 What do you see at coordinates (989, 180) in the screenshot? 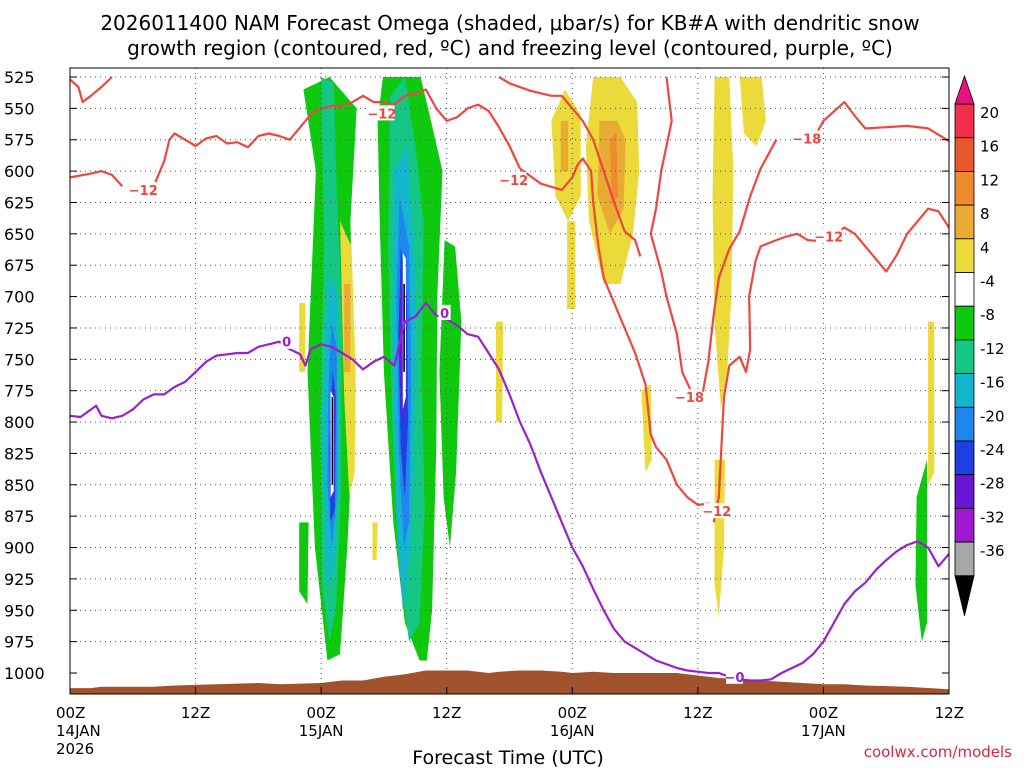
I see `colorbar-tick-label: 12` at bounding box center [989, 180].